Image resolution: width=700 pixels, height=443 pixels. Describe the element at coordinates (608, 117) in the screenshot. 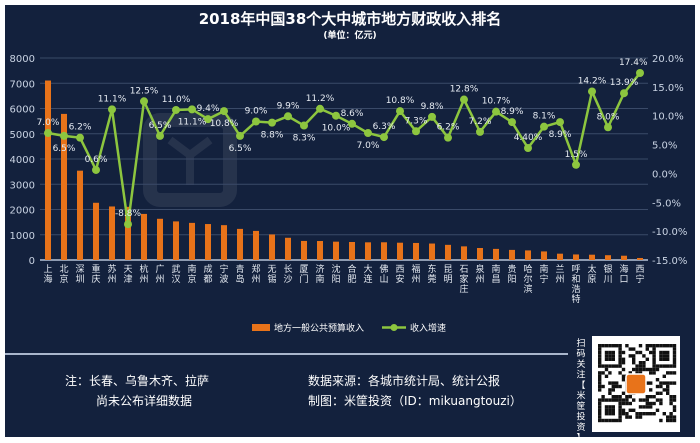

I see `growth-data-label: 8.0%` at that location.